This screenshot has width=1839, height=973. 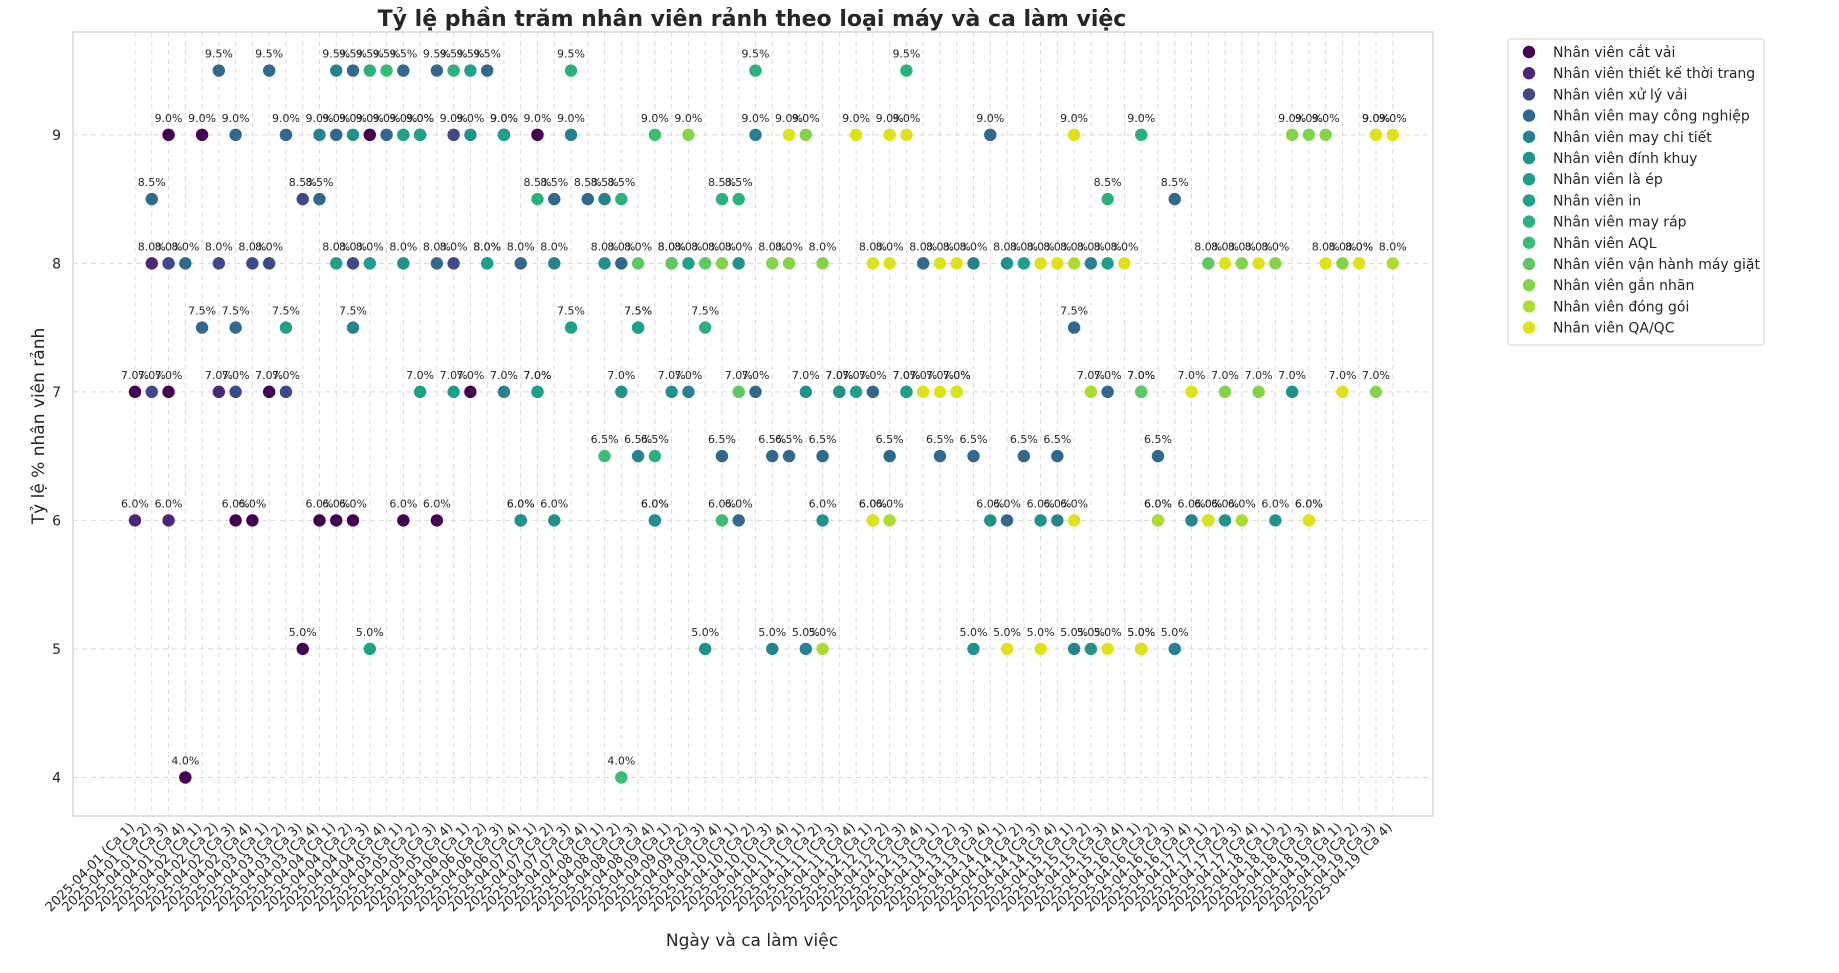 I want to click on data-label: 7.5%, so click(x=705, y=311).